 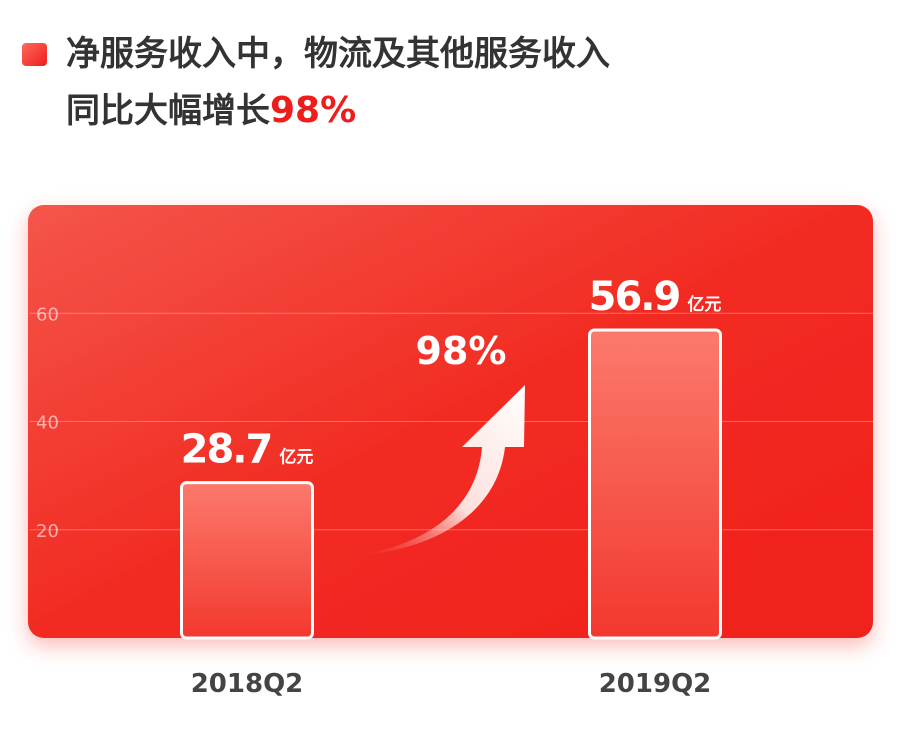 I want to click on chart-title: 同比大幅增长98%, so click(x=211, y=110).